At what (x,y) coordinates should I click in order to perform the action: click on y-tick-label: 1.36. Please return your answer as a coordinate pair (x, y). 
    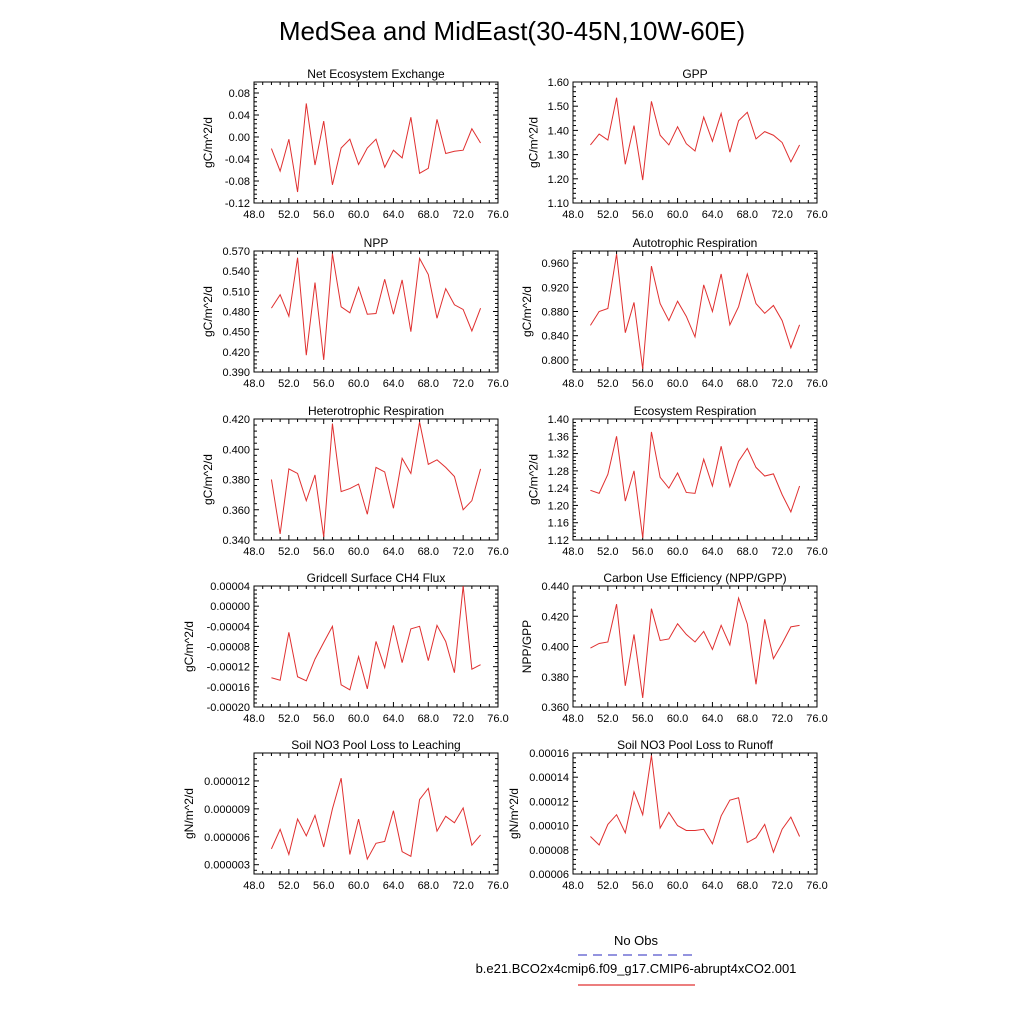
    Looking at the image, I should click on (558, 437).